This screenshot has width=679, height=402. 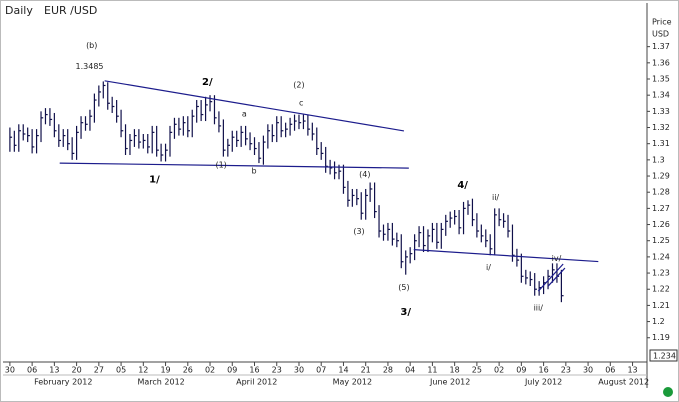 I want to click on x-tick-label: 12, so click(x=143, y=370).